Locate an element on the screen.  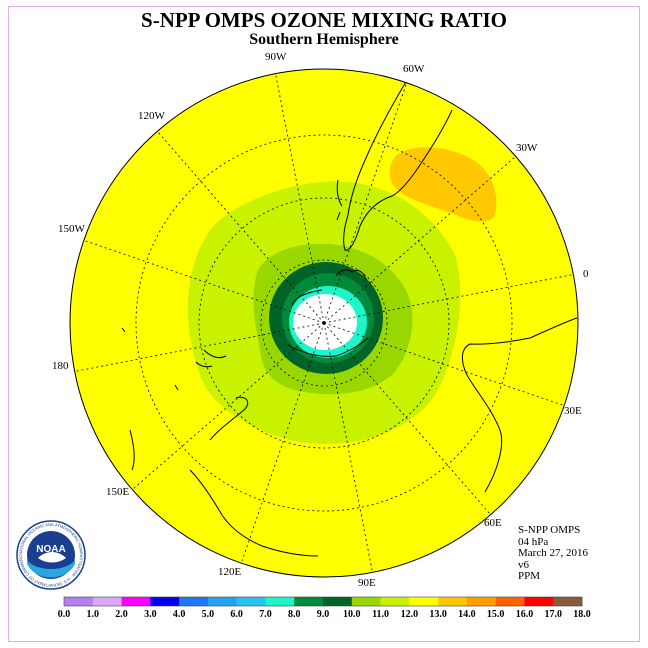
south-pole is located at coordinates (324, 323).